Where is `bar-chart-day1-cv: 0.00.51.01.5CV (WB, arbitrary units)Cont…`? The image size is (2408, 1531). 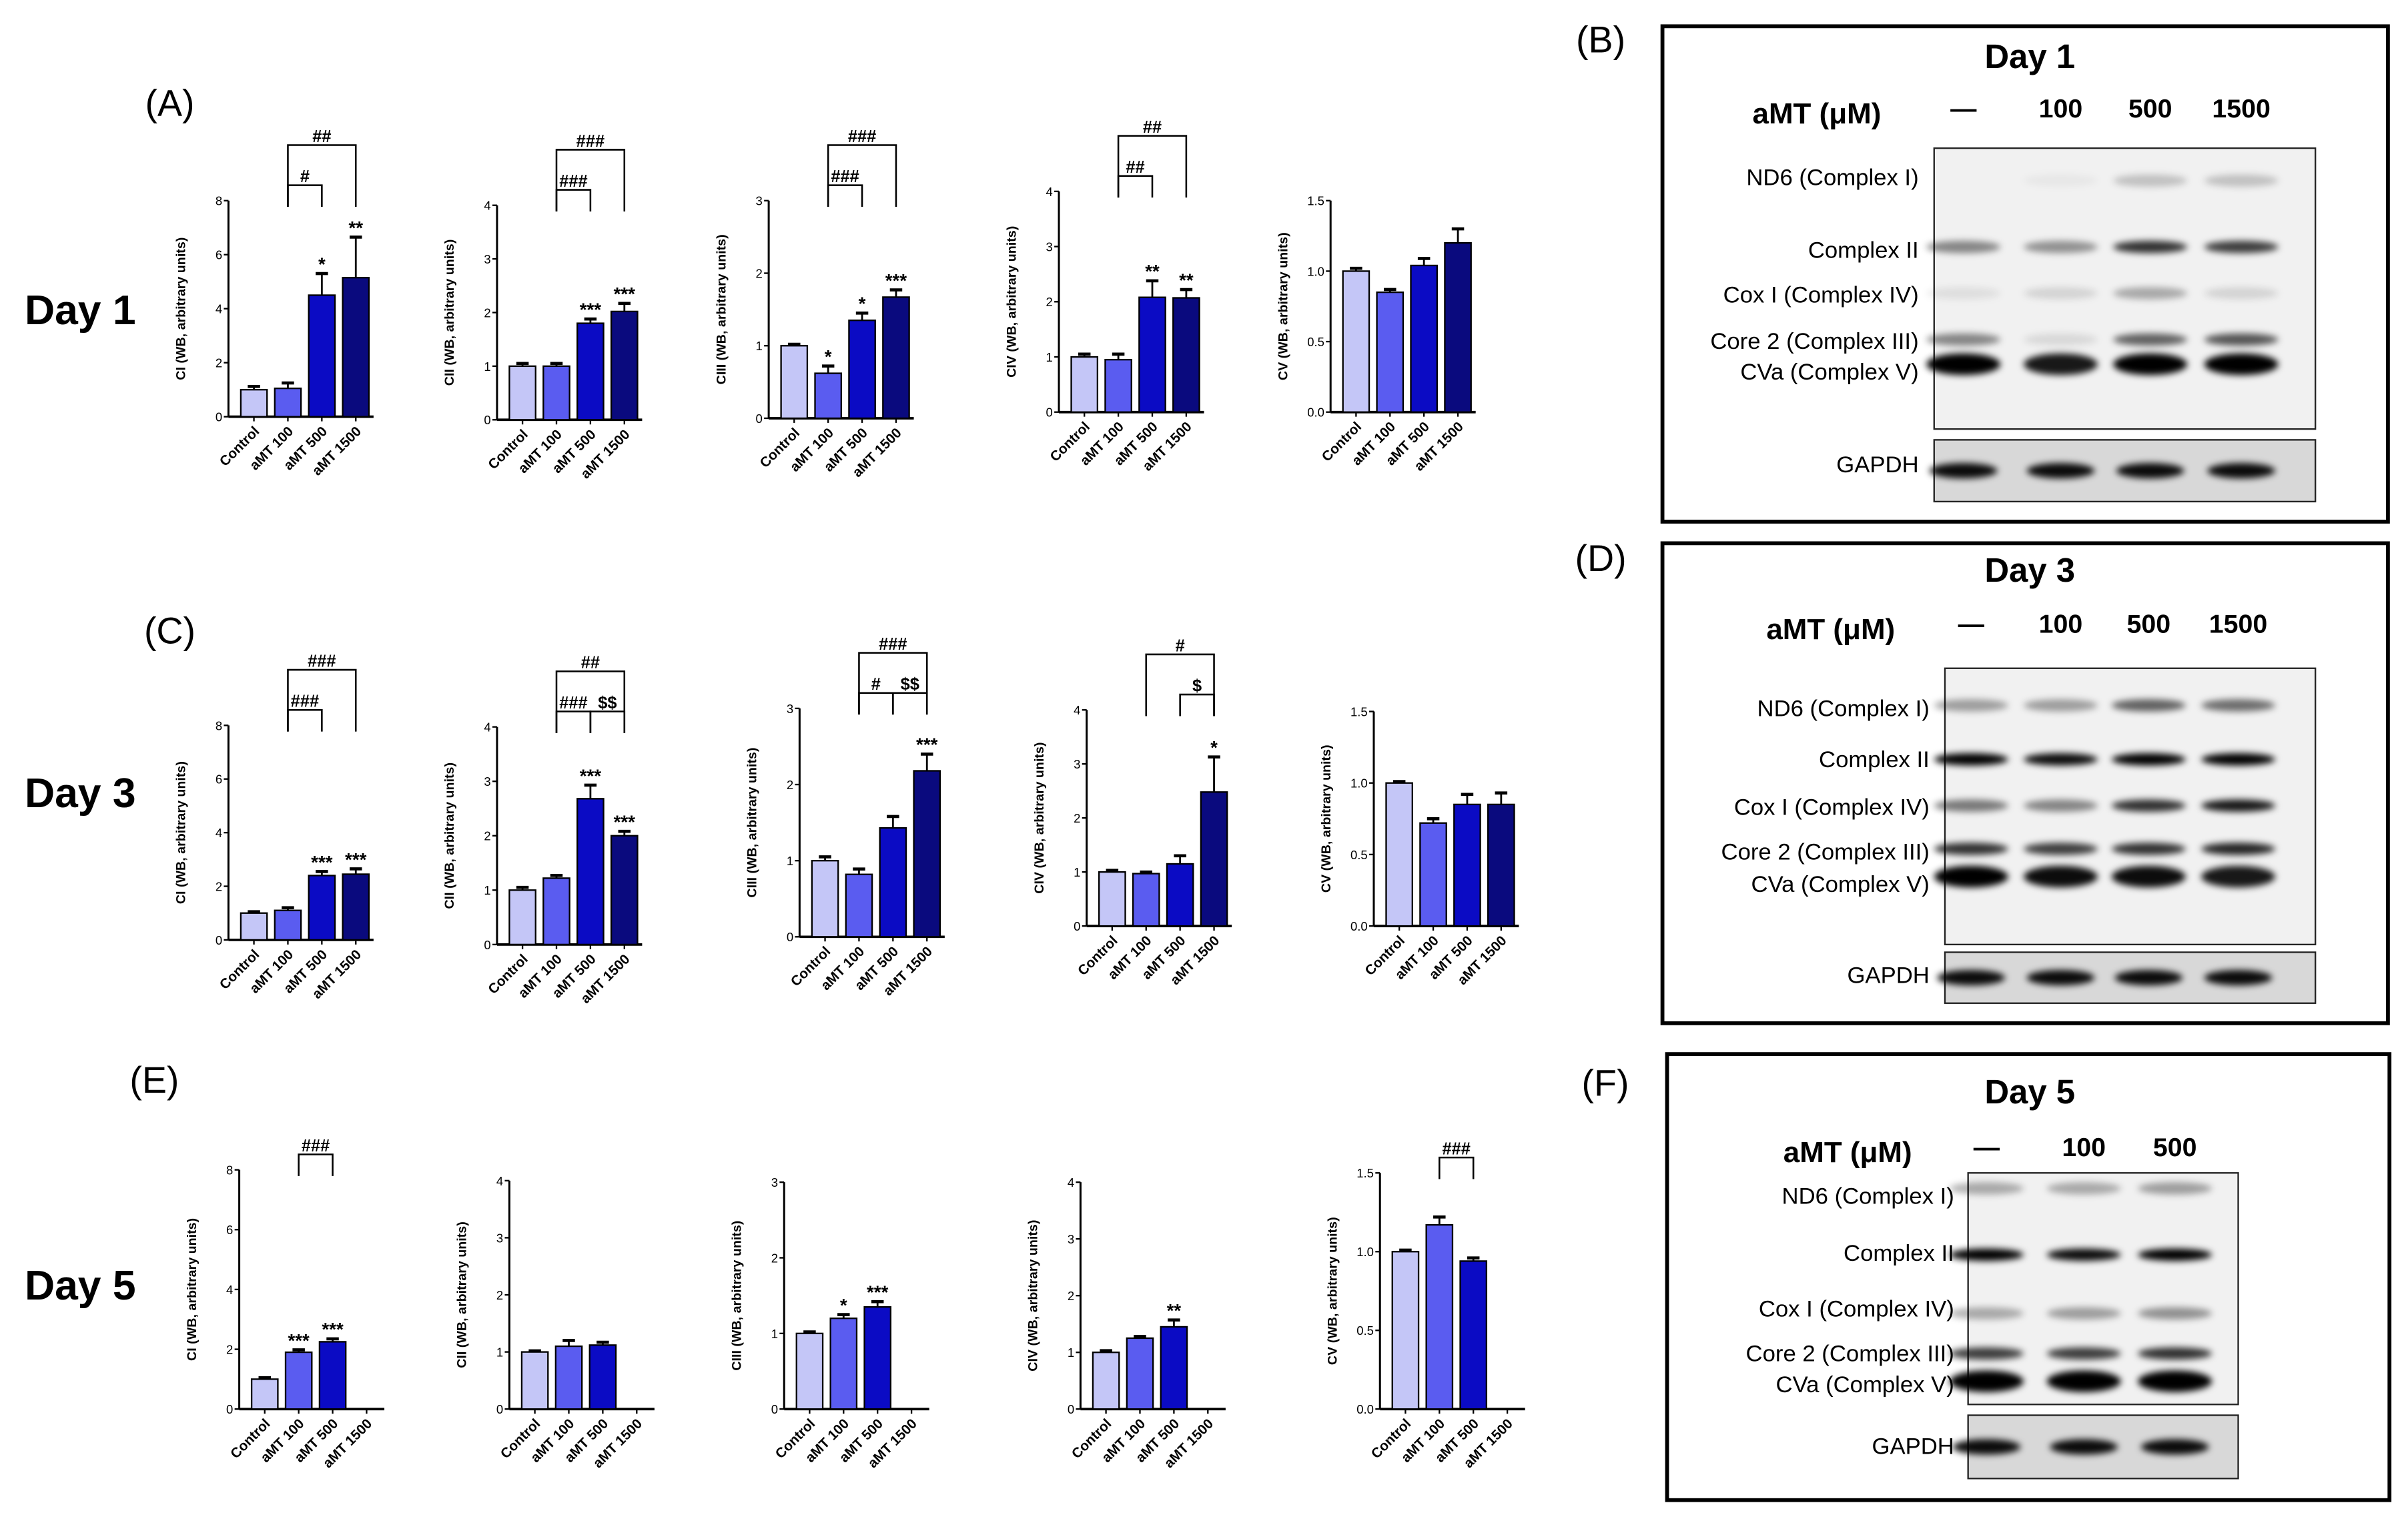 bar-chart-day1-cv: 0.00.51.01.5CV (WB, arbitrary units)Cont… is located at coordinates (1376, 334).